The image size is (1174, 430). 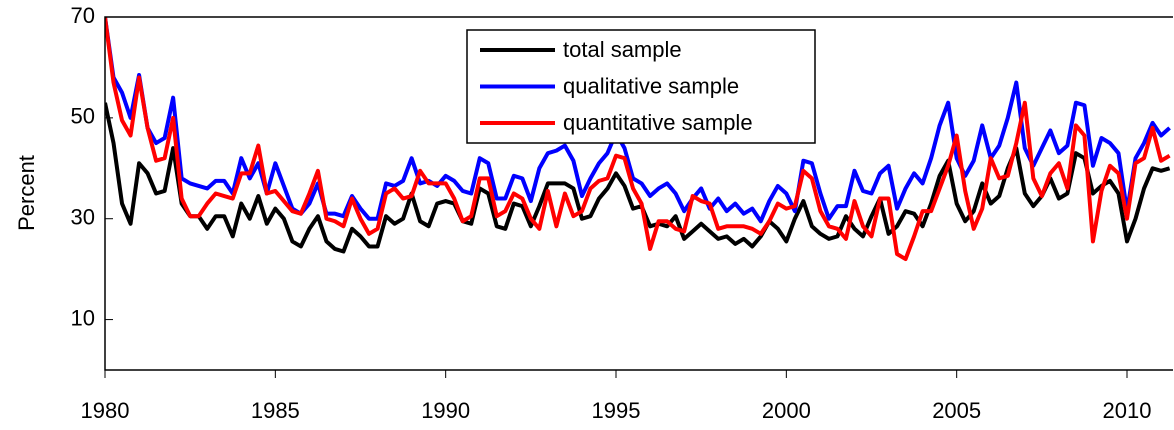 I want to click on x-tick-label: 2005, so click(x=956, y=410).